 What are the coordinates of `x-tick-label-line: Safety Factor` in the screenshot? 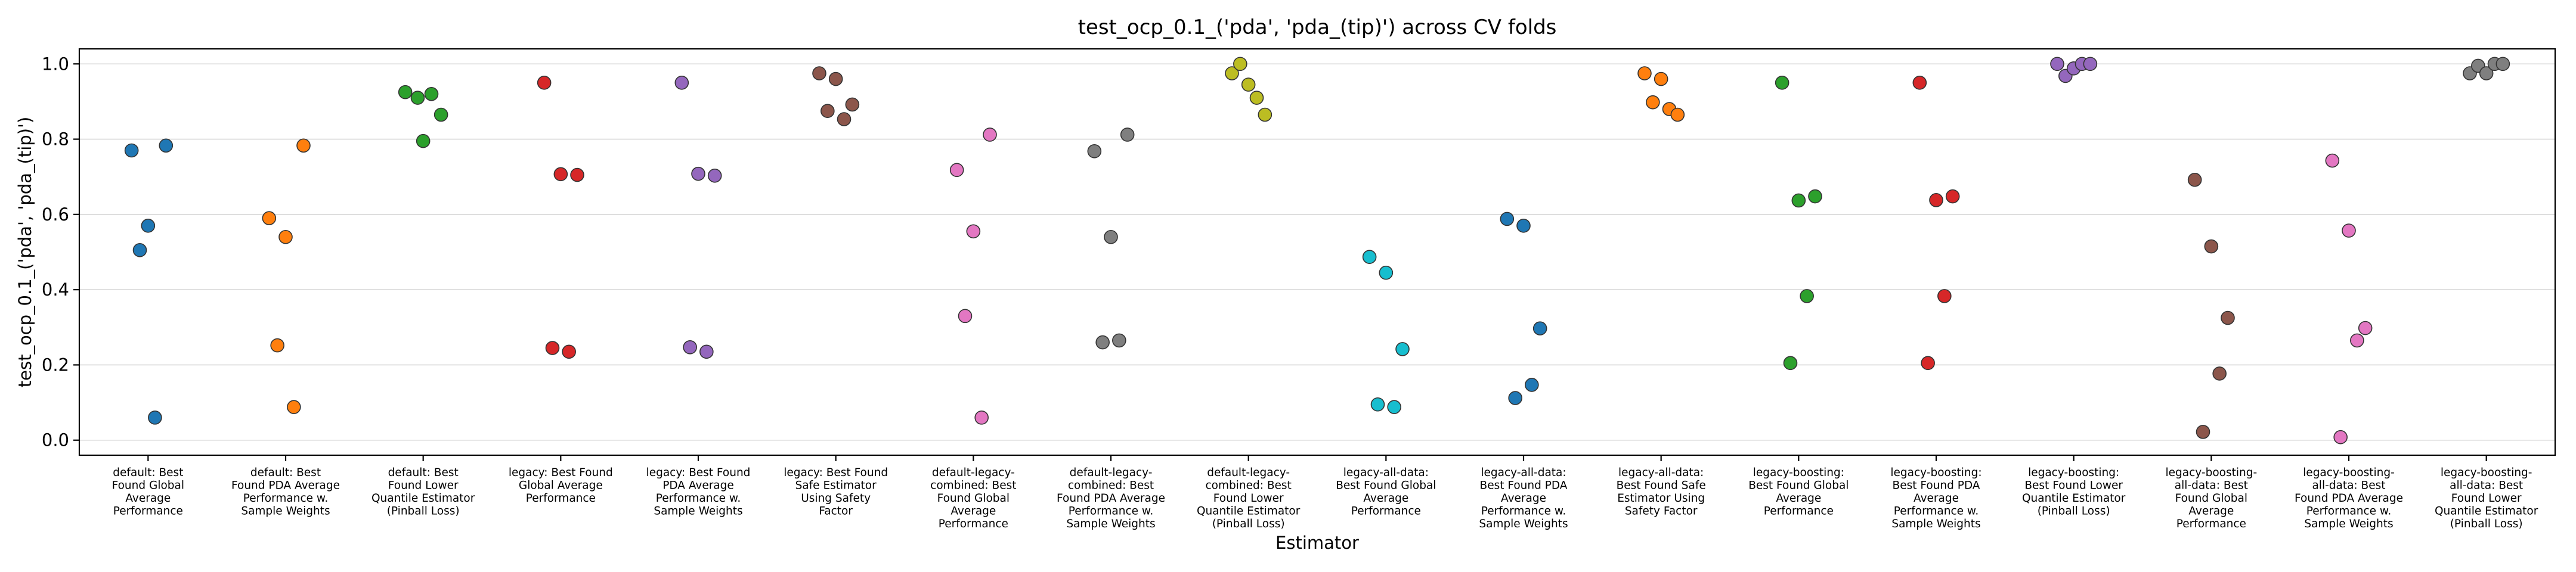 It's located at (1662, 511).